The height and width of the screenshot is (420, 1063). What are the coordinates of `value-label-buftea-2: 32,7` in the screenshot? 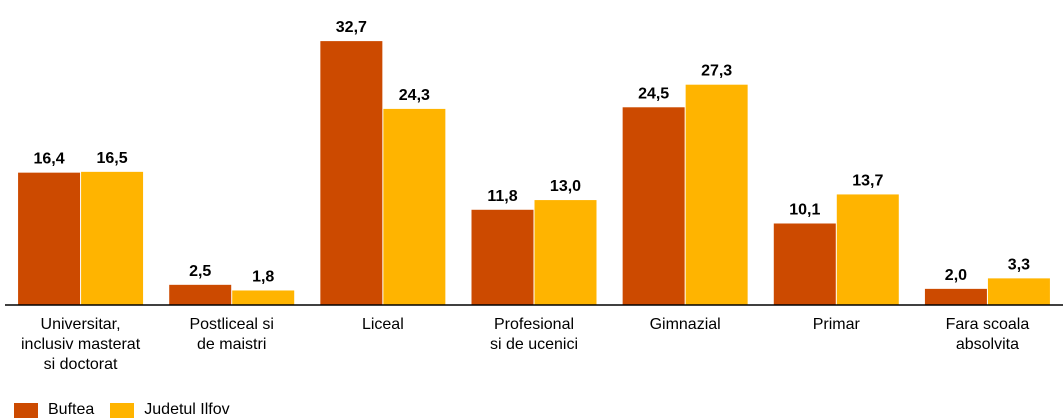 It's located at (351, 27).